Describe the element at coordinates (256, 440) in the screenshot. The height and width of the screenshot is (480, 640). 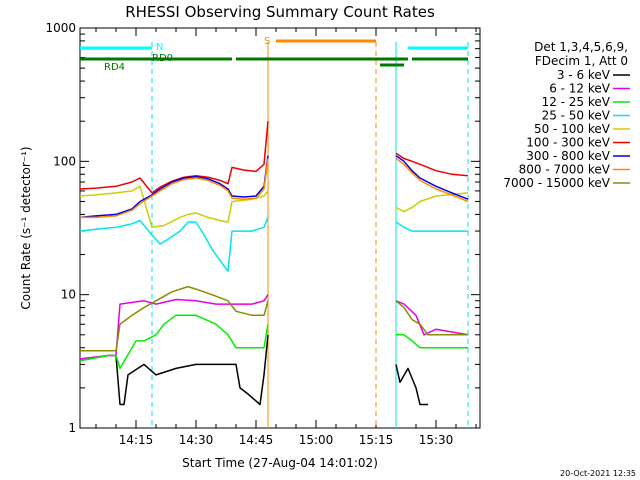
I see `x-tick-label: 14:45` at that location.